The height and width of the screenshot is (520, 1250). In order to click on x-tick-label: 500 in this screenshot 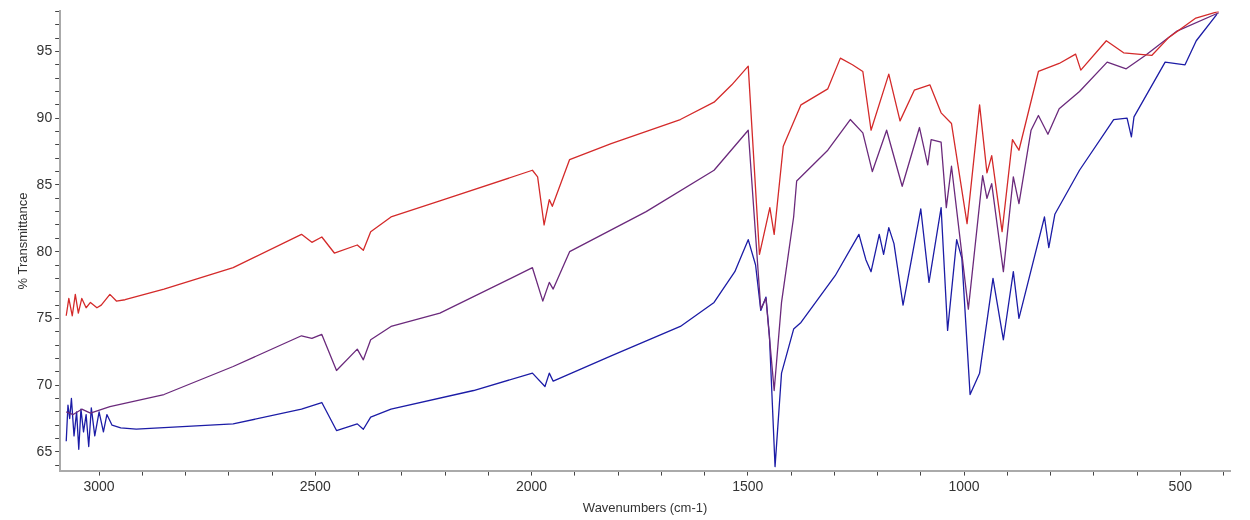, I will do `click(1180, 485)`.